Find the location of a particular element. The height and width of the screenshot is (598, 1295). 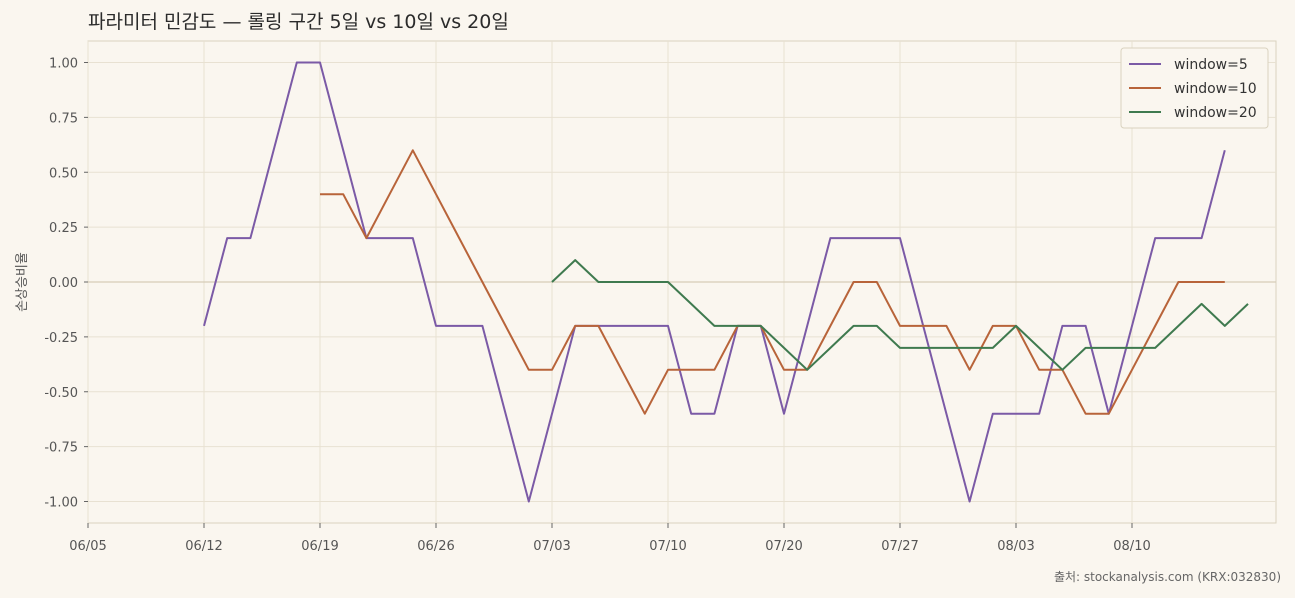

legend-label: window=5 is located at coordinates (1211, 65).